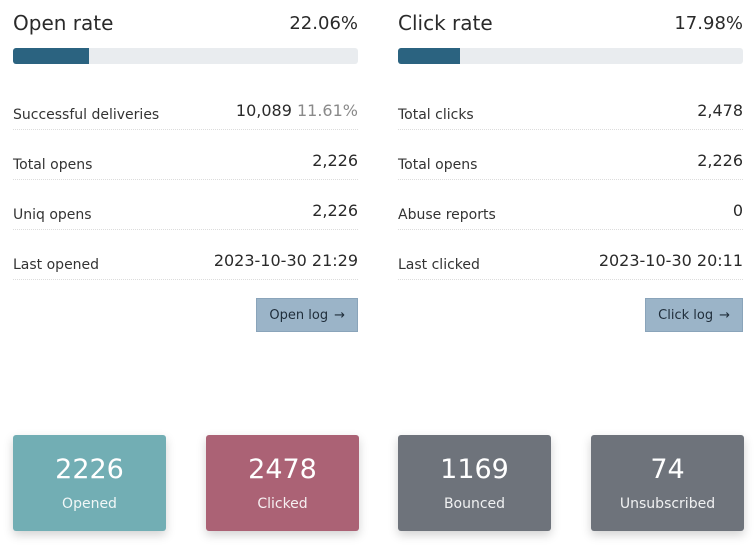  What do you see at coordinates (299, 315) in the screenshot?
I see `open-log-label: Open log` at bounding box center [299, 315].